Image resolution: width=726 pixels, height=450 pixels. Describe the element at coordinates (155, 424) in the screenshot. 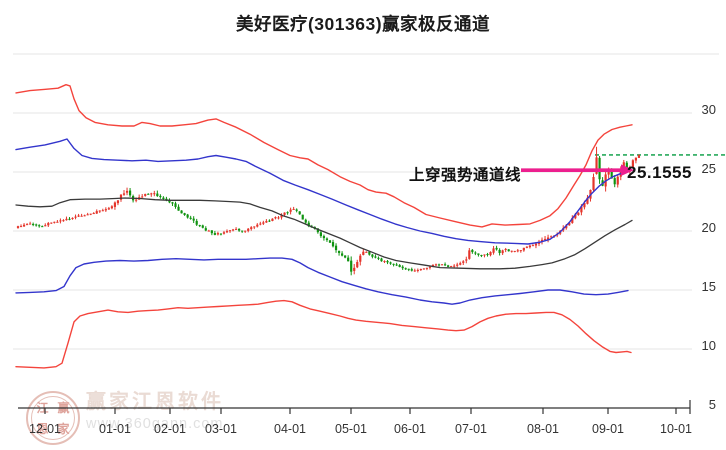

I see `watermark-url-text: www.360gann.com` at that location.